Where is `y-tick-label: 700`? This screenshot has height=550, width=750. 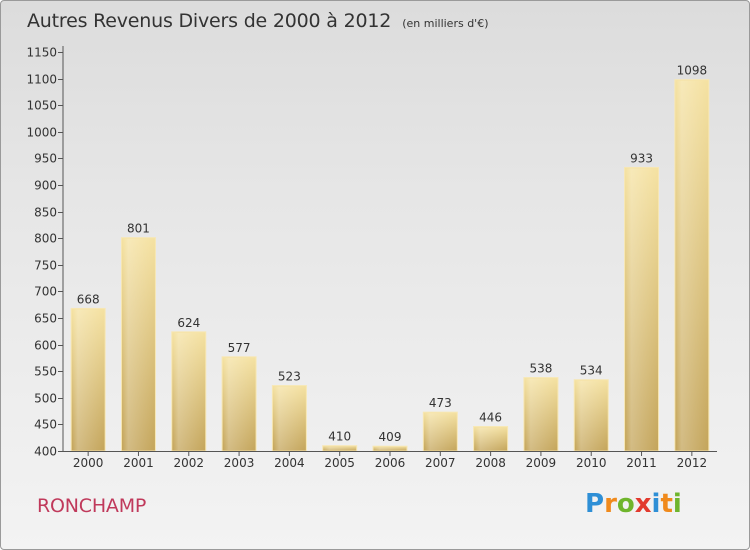
y-tick-label: 700 is located at coordinates (45, 292).